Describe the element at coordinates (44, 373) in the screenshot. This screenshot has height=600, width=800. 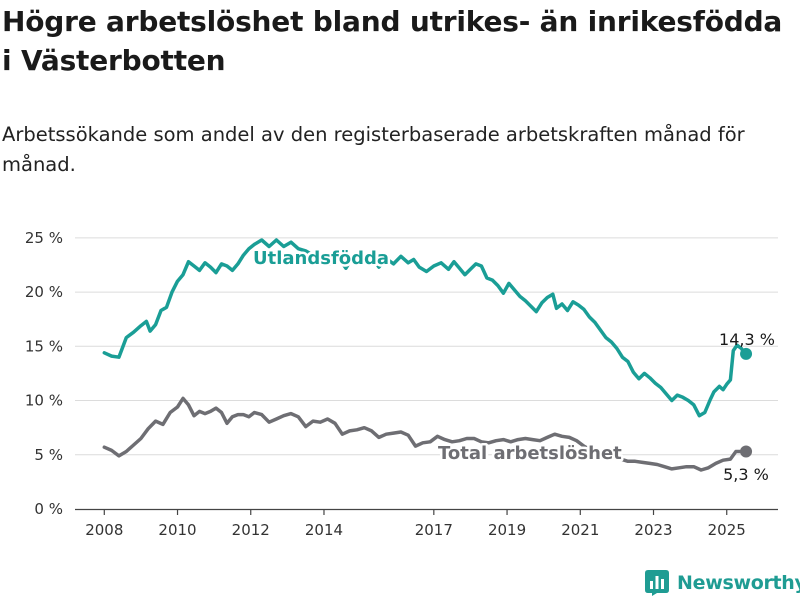
I see `y-axis-ticks: 0 % 5 % 10 % 15 % 20 % 25 %` at that location.